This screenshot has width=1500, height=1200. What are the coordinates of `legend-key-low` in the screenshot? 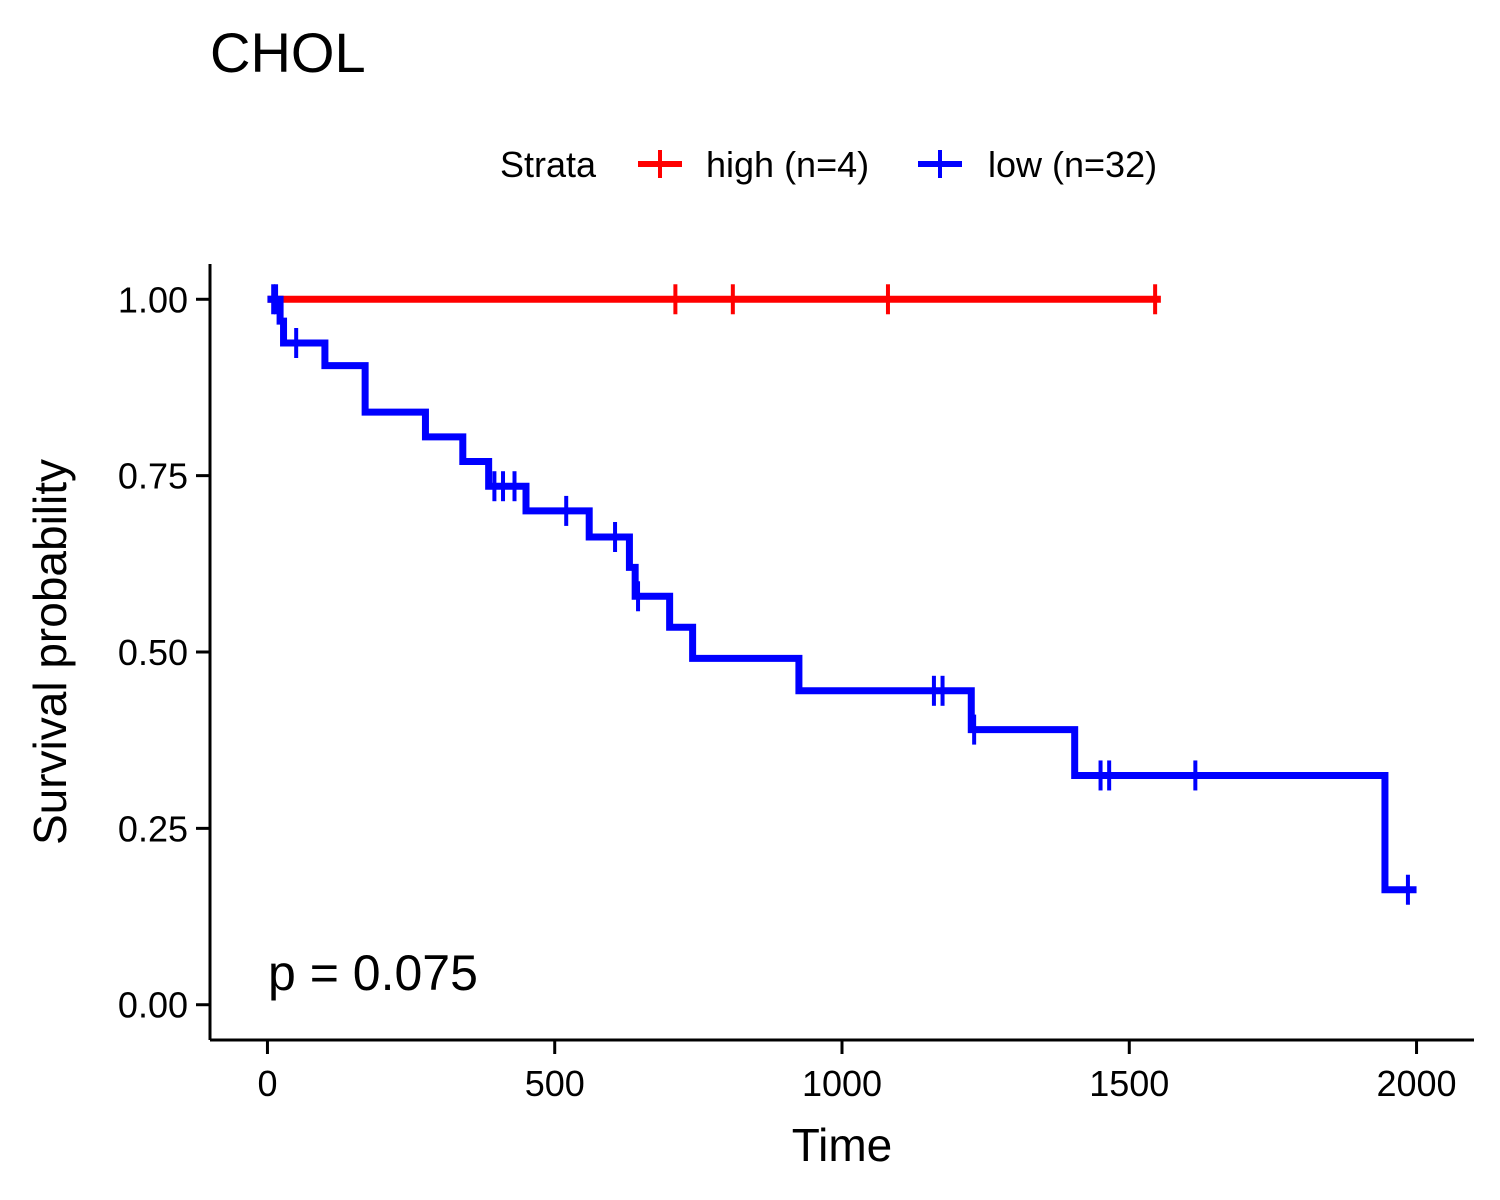 It's located at (940, 164).